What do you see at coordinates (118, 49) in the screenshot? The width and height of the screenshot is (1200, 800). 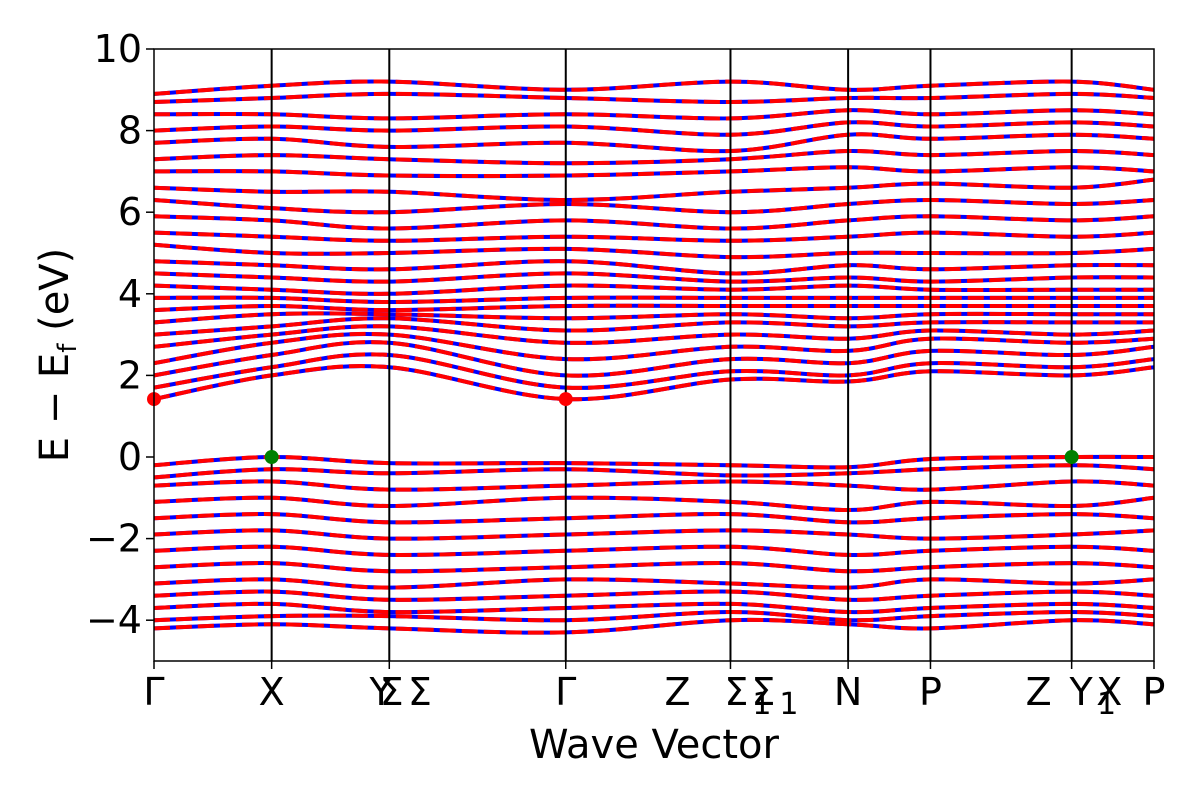 I see `y-tick-label-7: 10` at bounding box center [118, 49].